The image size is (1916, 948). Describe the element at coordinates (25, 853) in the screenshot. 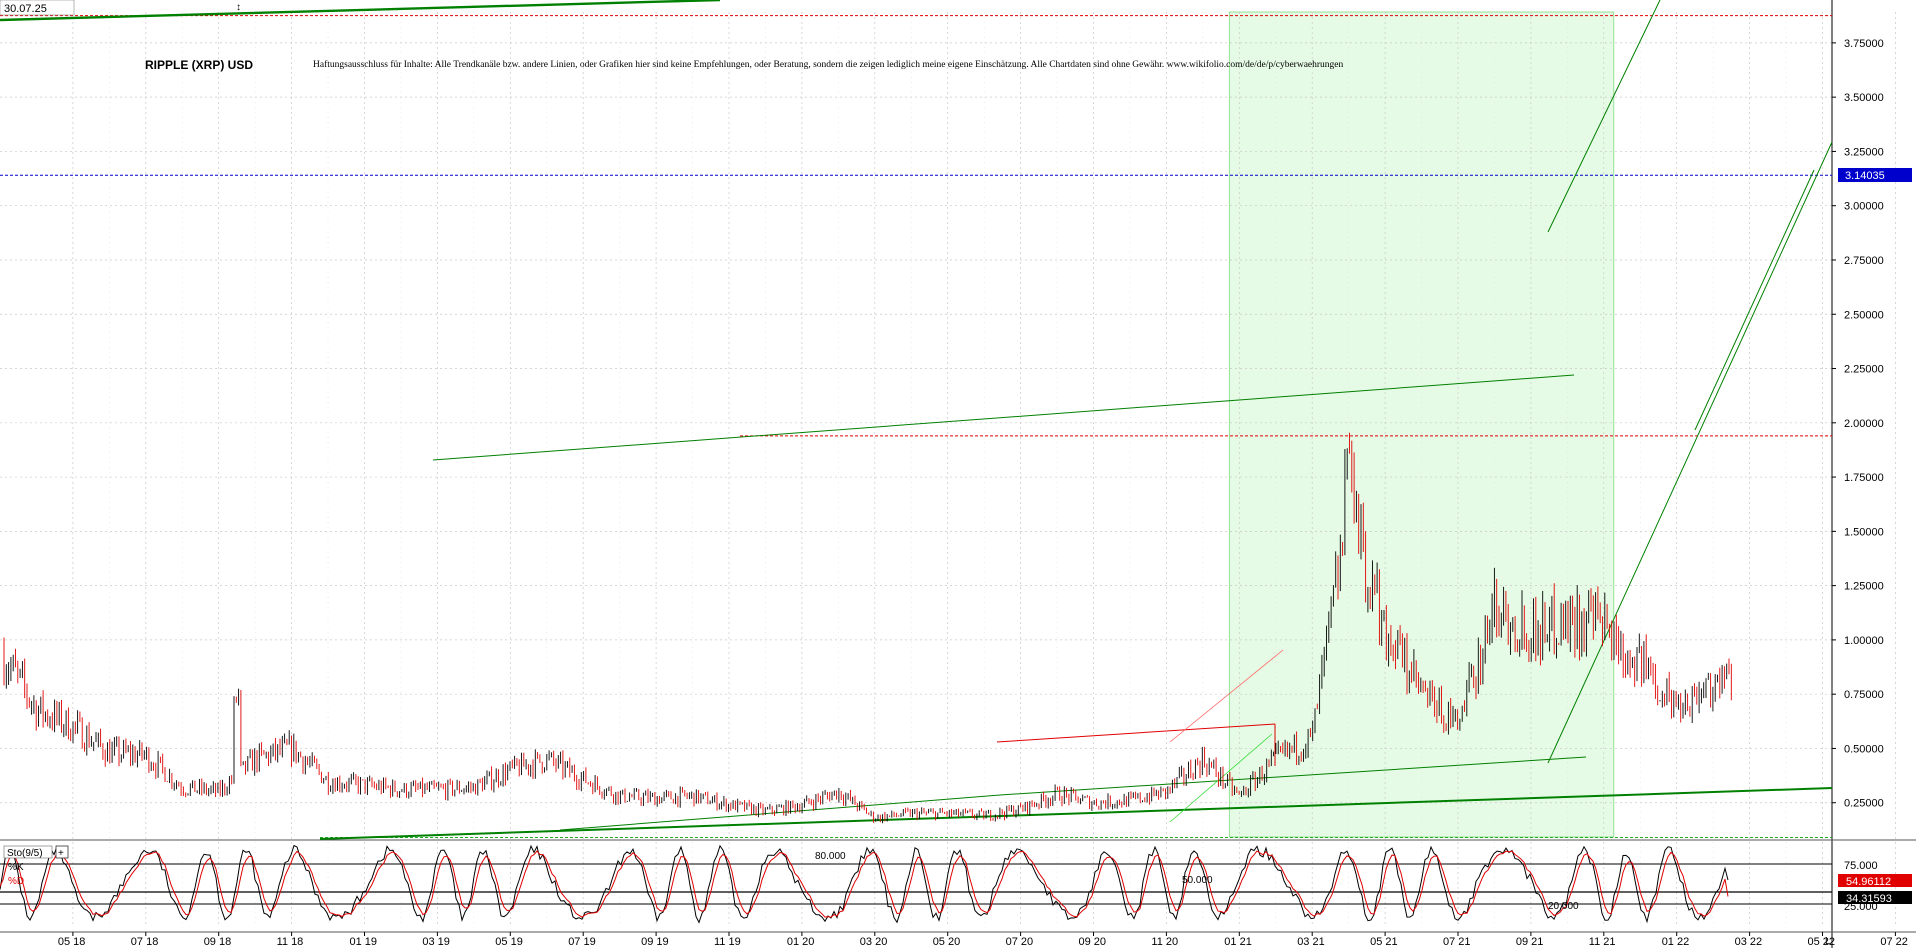

I see `stoch-title: Sto(9/5)` at that location.